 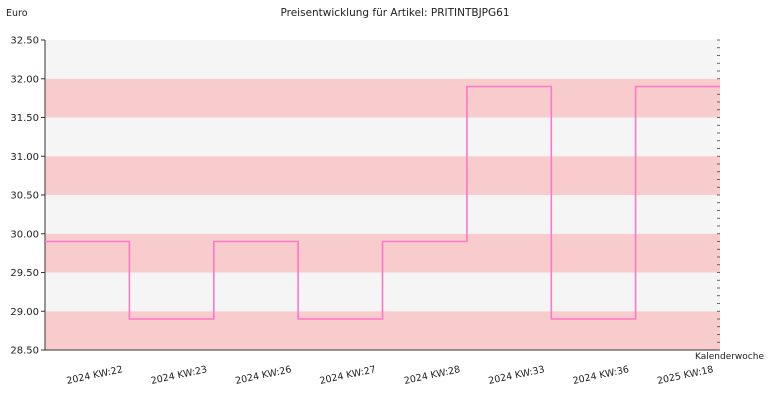 I want to click on x-tick-label: 2024 KW:22, so click(x=95, y=375).